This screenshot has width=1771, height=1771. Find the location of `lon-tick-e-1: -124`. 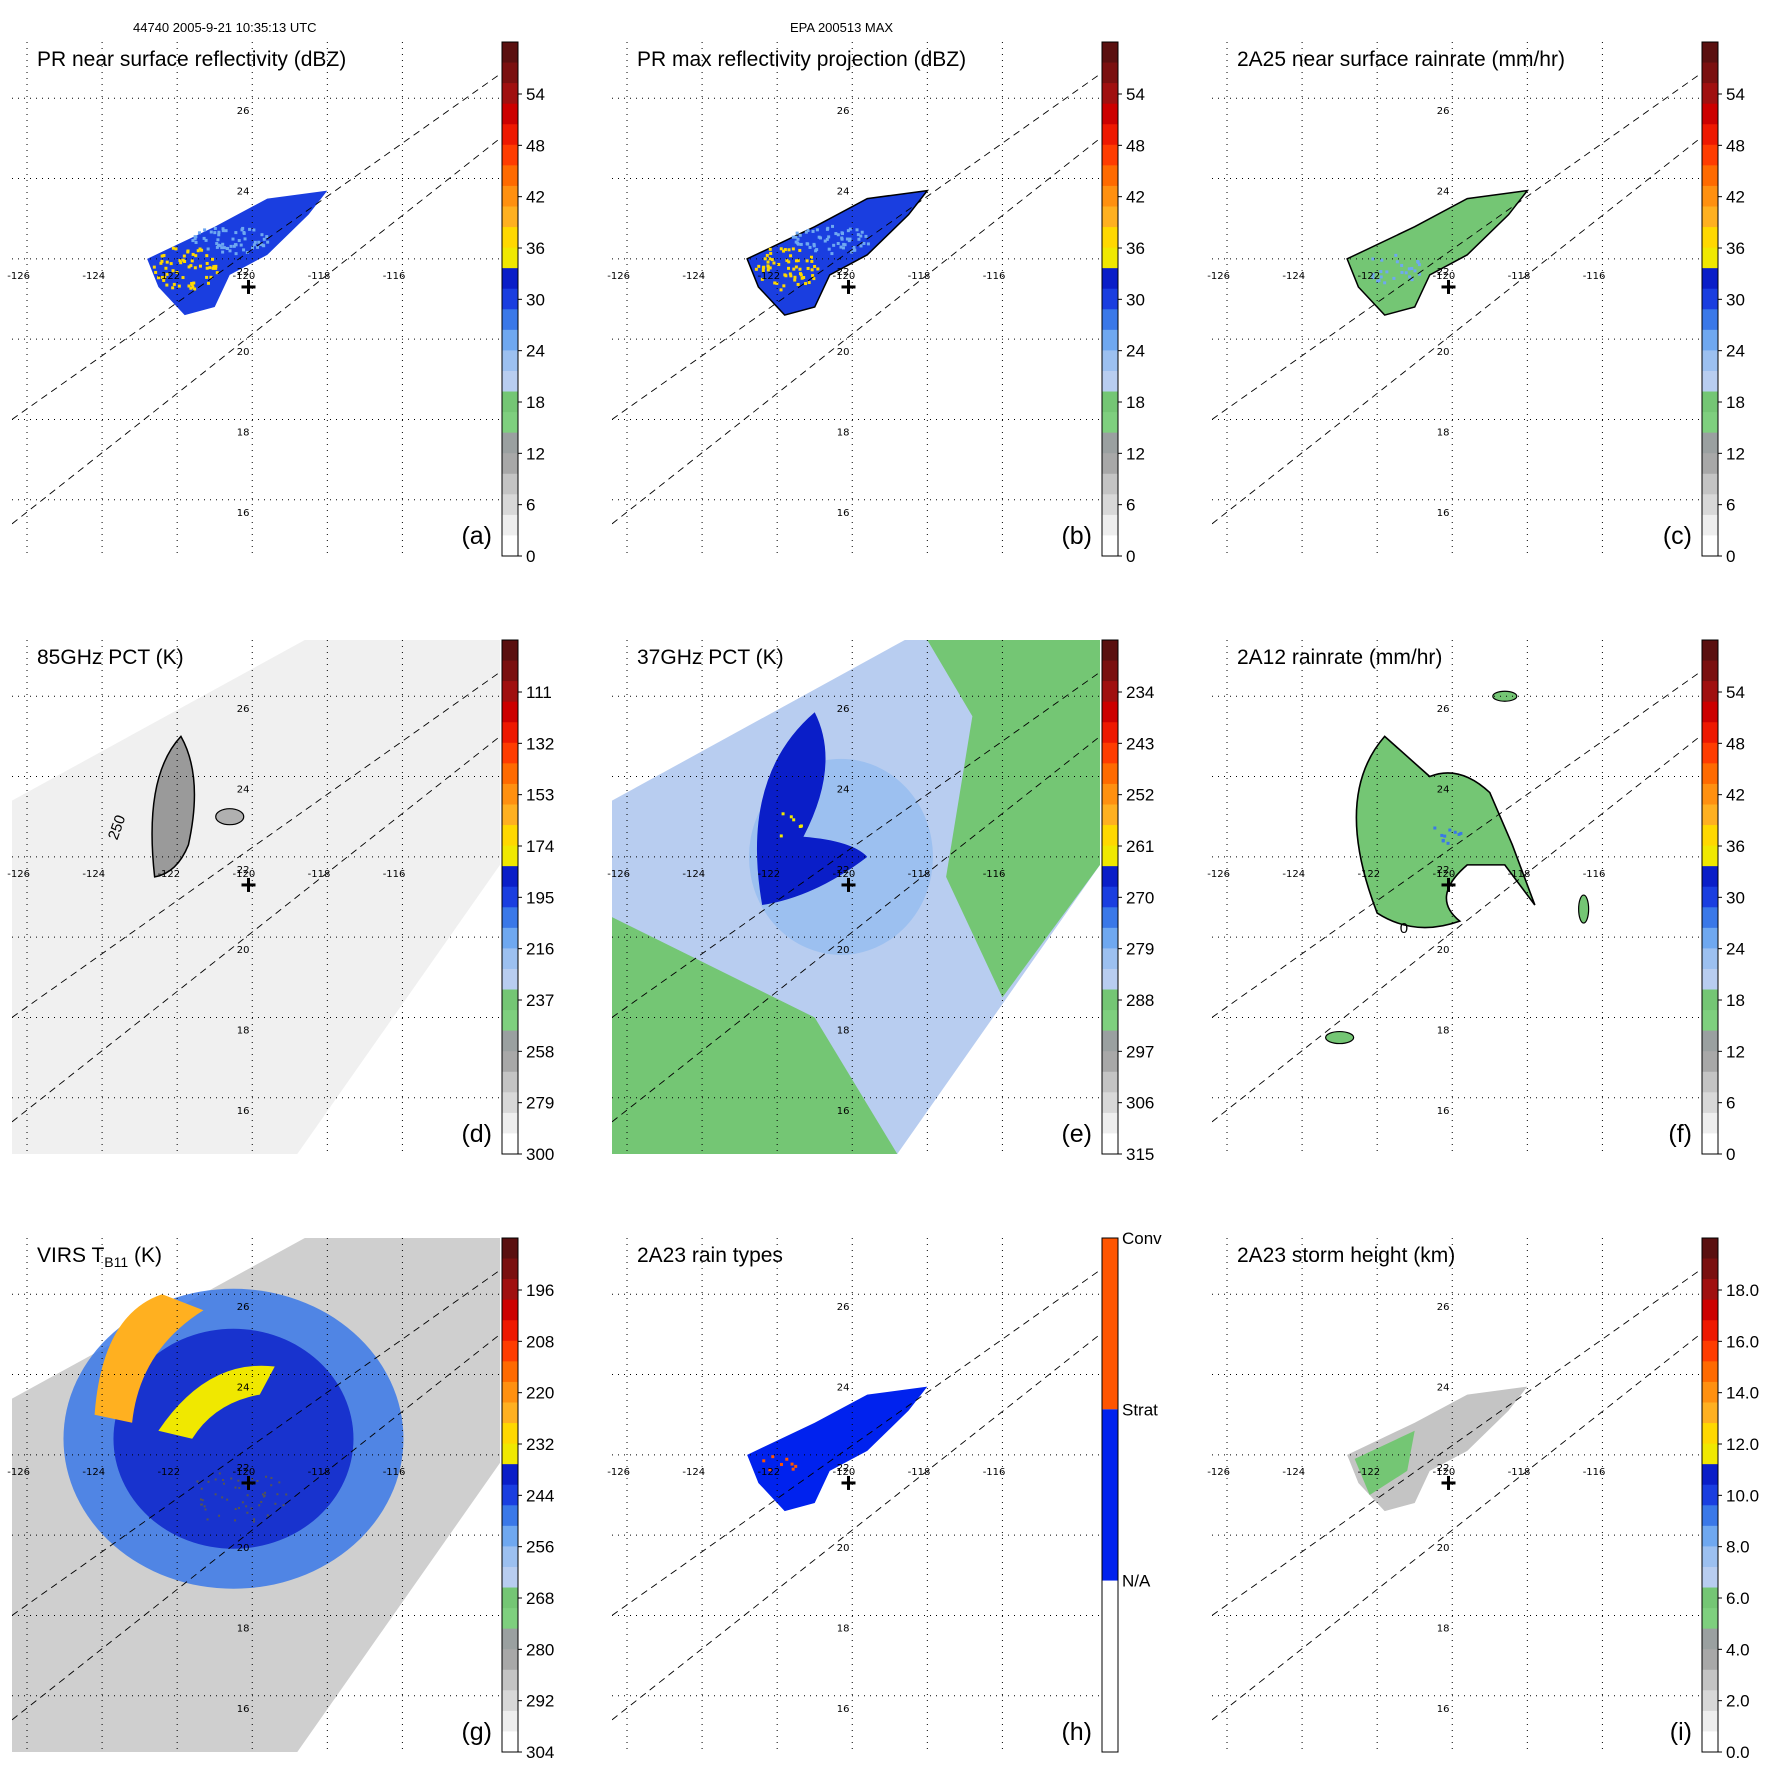

lon-tick-e-1: -124 is located at coordinates (693, 874).